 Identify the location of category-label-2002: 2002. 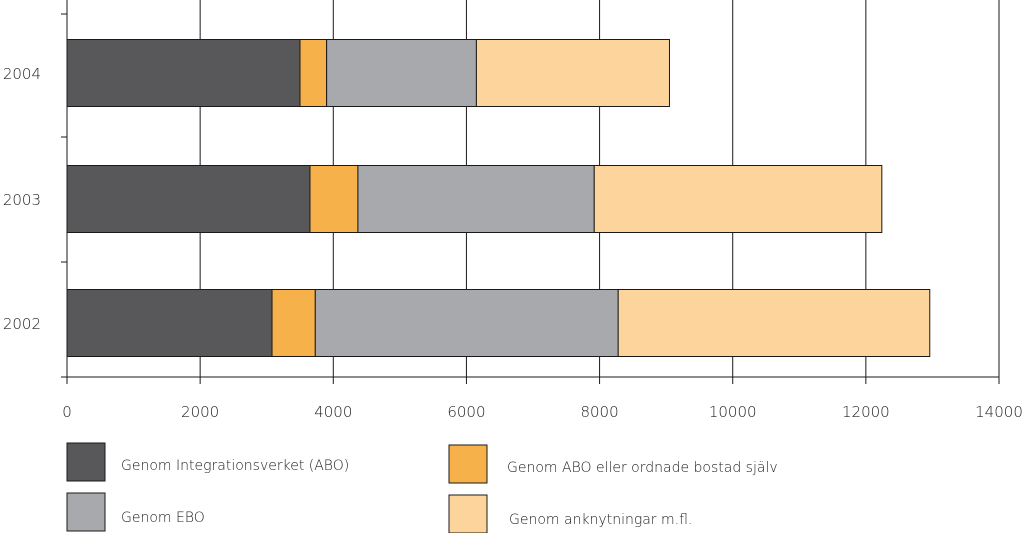
(22, 324).